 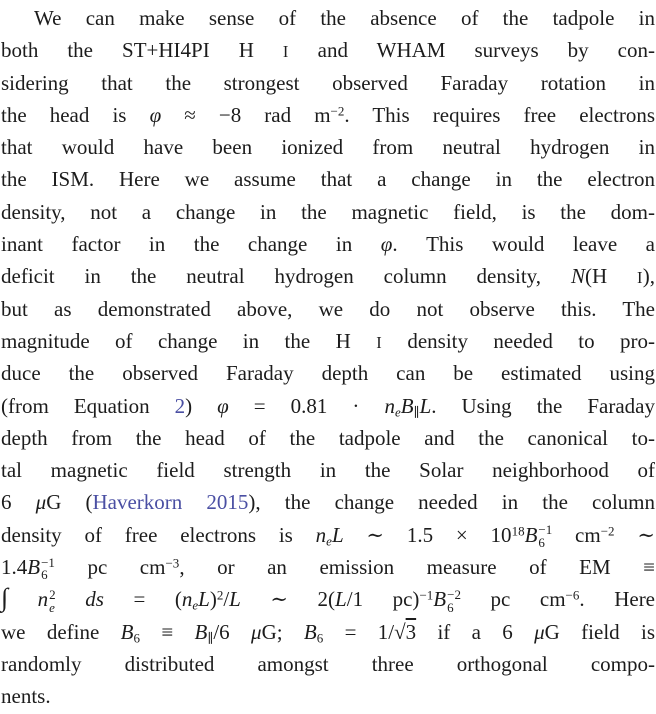 What do you see at coordinates (282, 631) in the screenshot?
I see `text-run: G;` at bounding box center [282, 631].